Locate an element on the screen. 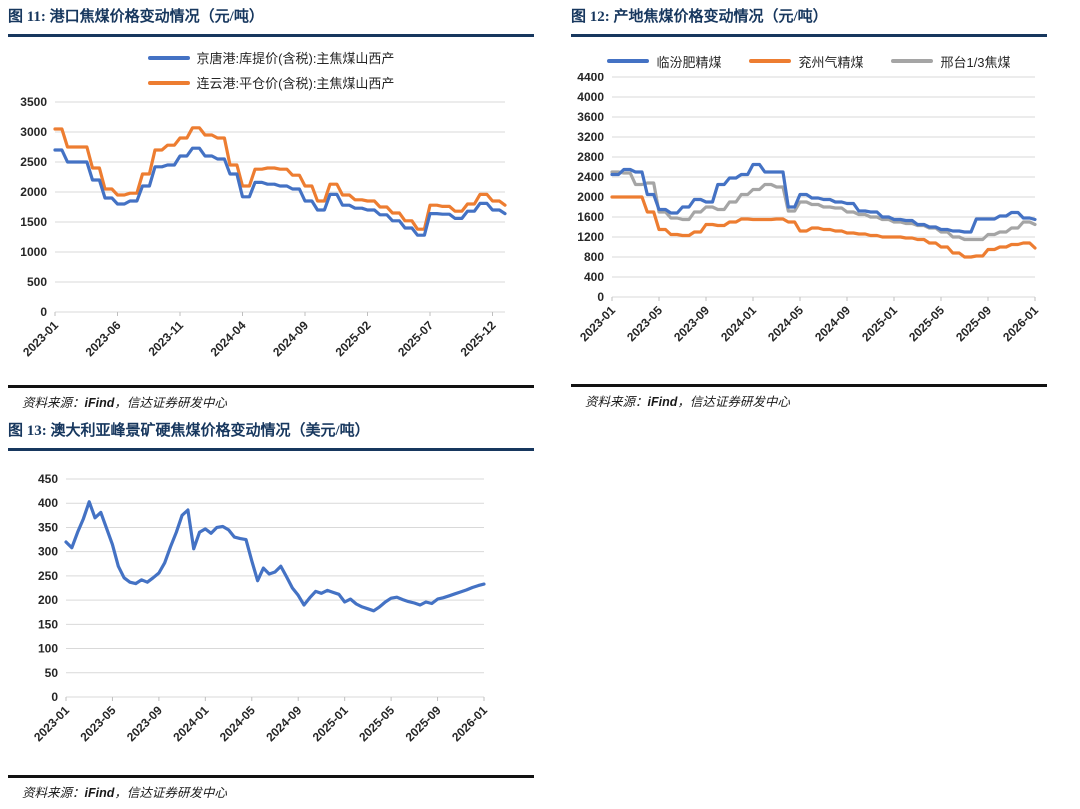 The image size is (1080, 809). figure-11-bottom-rule is located at coordinates (271, 386).